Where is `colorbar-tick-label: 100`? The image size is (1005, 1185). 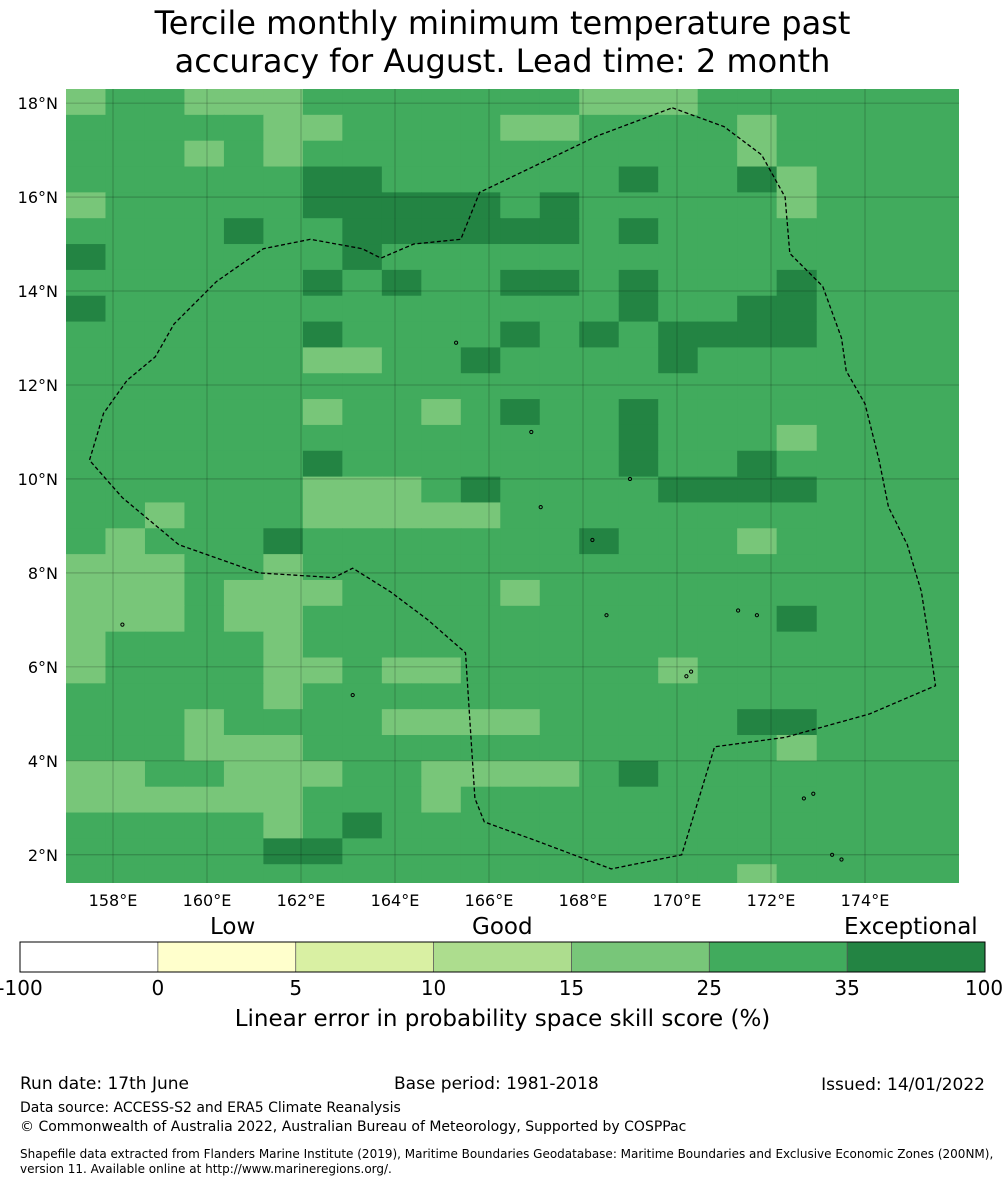 colorbar-tick-label: 100 is located at coordinates (984, 988).